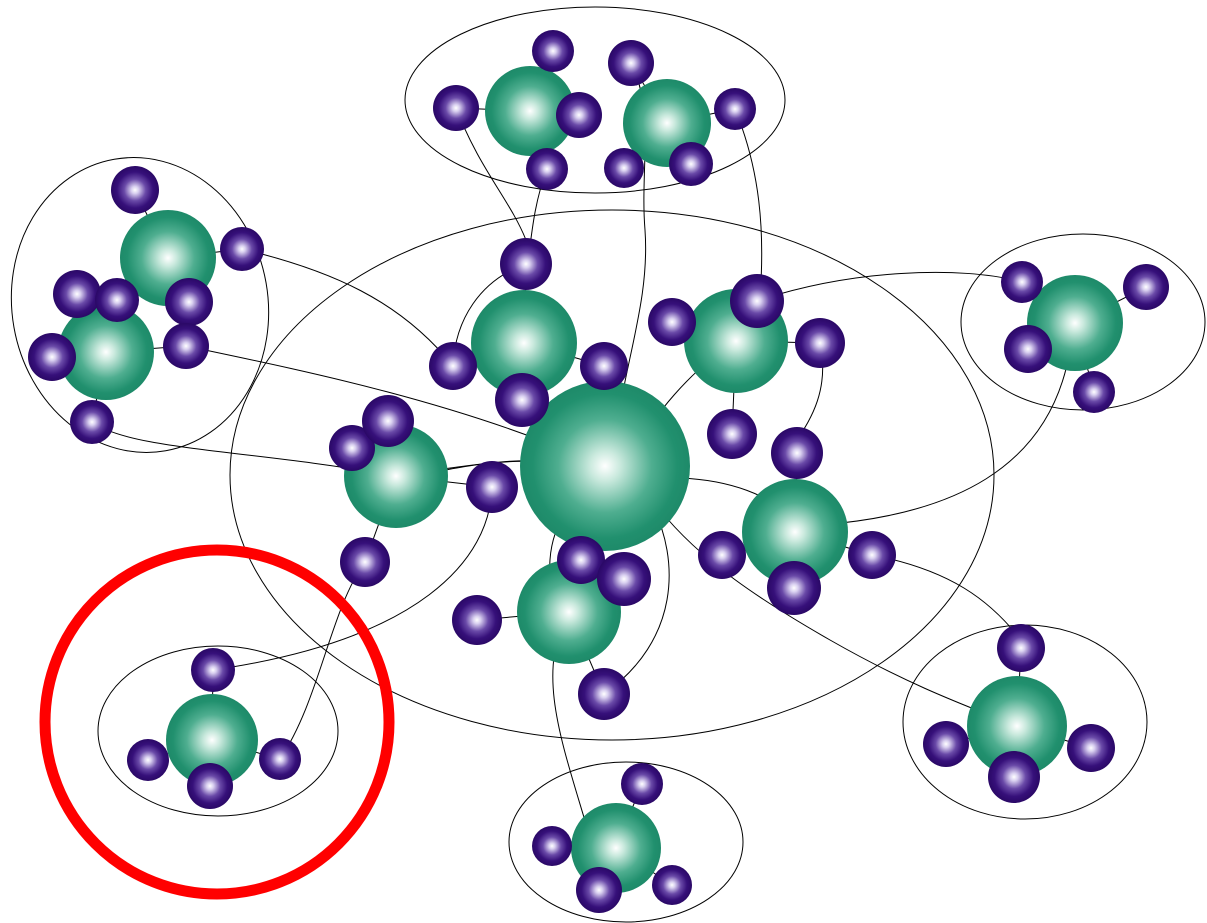 The height and width of the screenshot is (923, 1207). I want to click on cluster-ring-left, so click(140, 305).